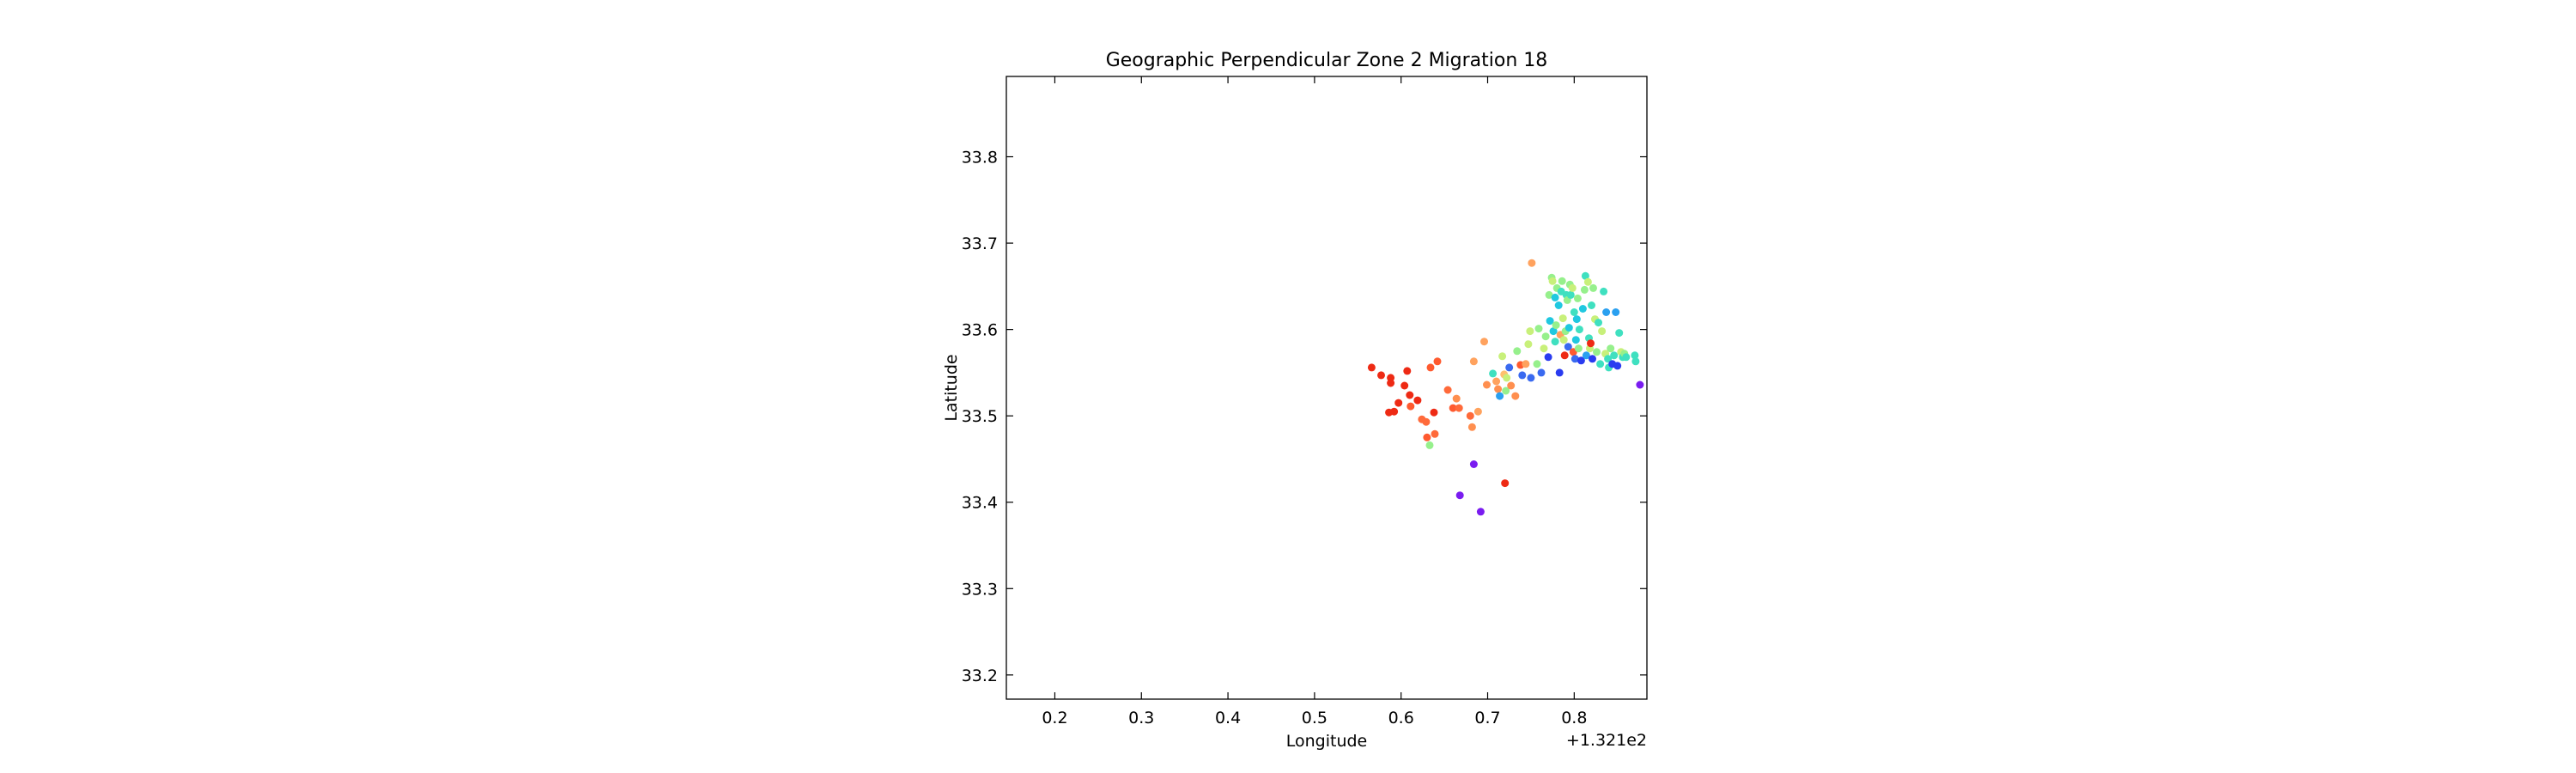 Image resolution: width=2576 pixels, height=773 pixels. Describe the element at coordinates (980, 503) in the screenshot. I see `y-tick-label: 33.4` at that location.